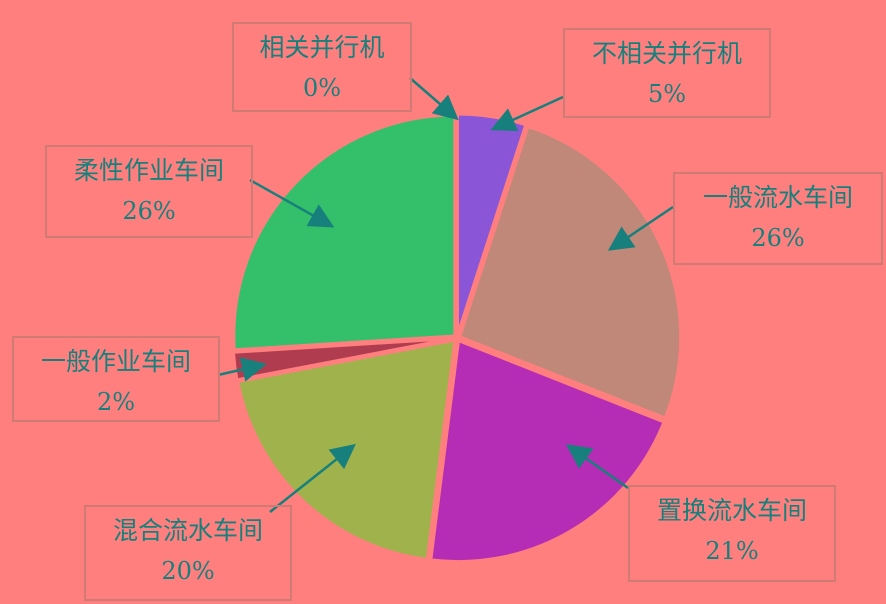 The image size is (886, 604). What do you see at coordinates (732, 533) in the screenshot?
I see `label-box-permutation-flow-shop: 置换流水车间 21%` at bounding box center [732, 533].